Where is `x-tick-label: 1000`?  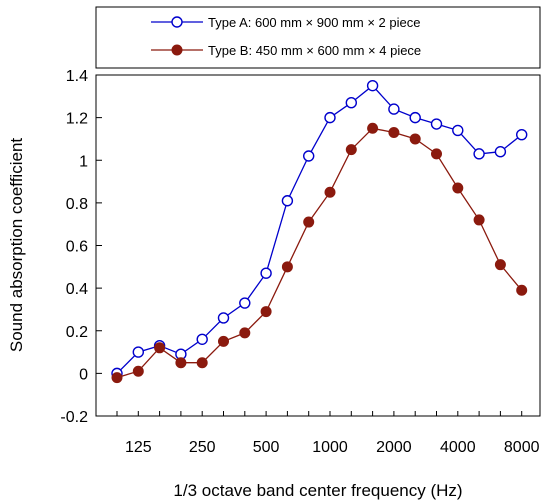 x-tick-label: 1000 is located at coordinates (330, 447).